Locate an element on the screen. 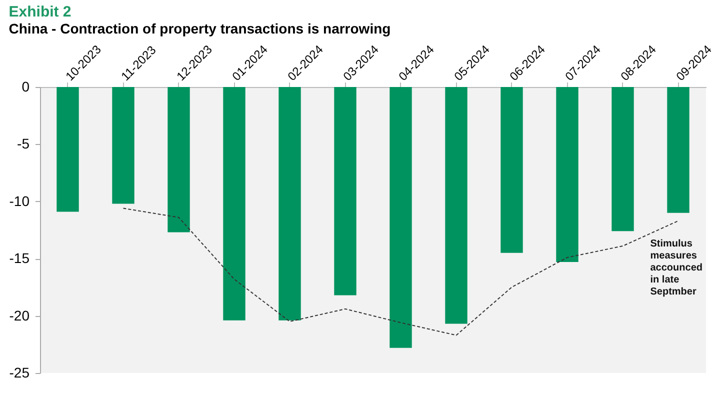  annotation: Stimulus measures accounced in late Septmber is located at coordinates (676, 268).